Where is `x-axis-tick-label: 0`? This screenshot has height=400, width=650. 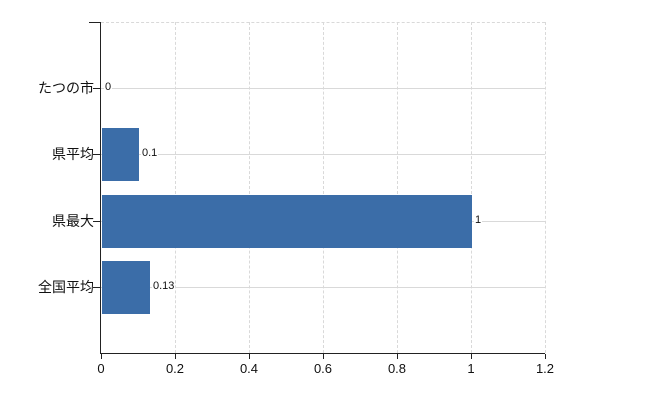
x-axis-tick-label: 0 is located at coordinates (101, 368).